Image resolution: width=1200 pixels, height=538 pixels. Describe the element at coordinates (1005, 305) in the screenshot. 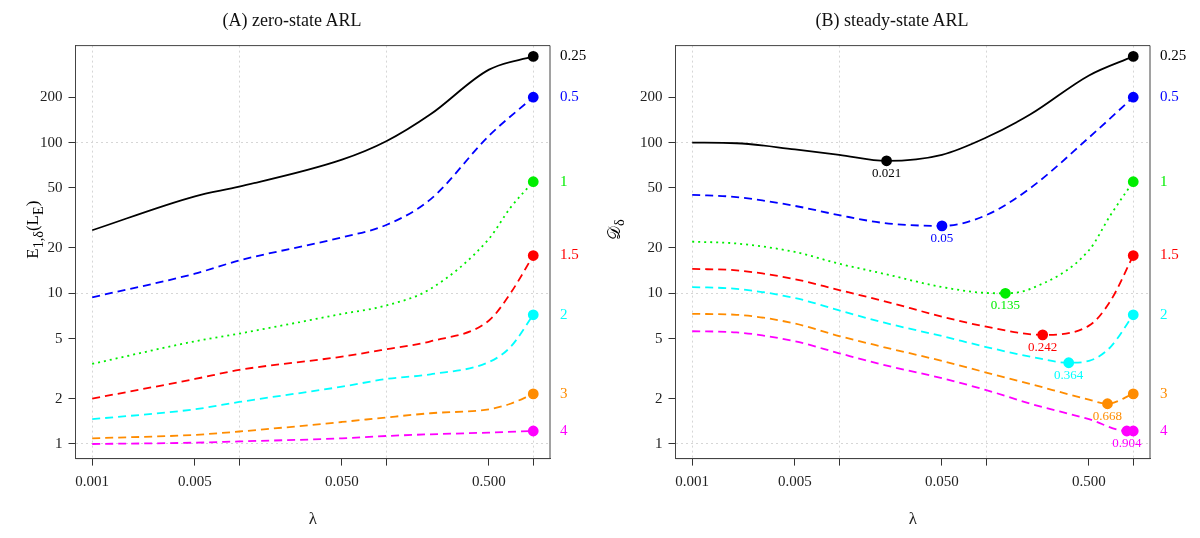

I see `annotation: 0.135` at that location.